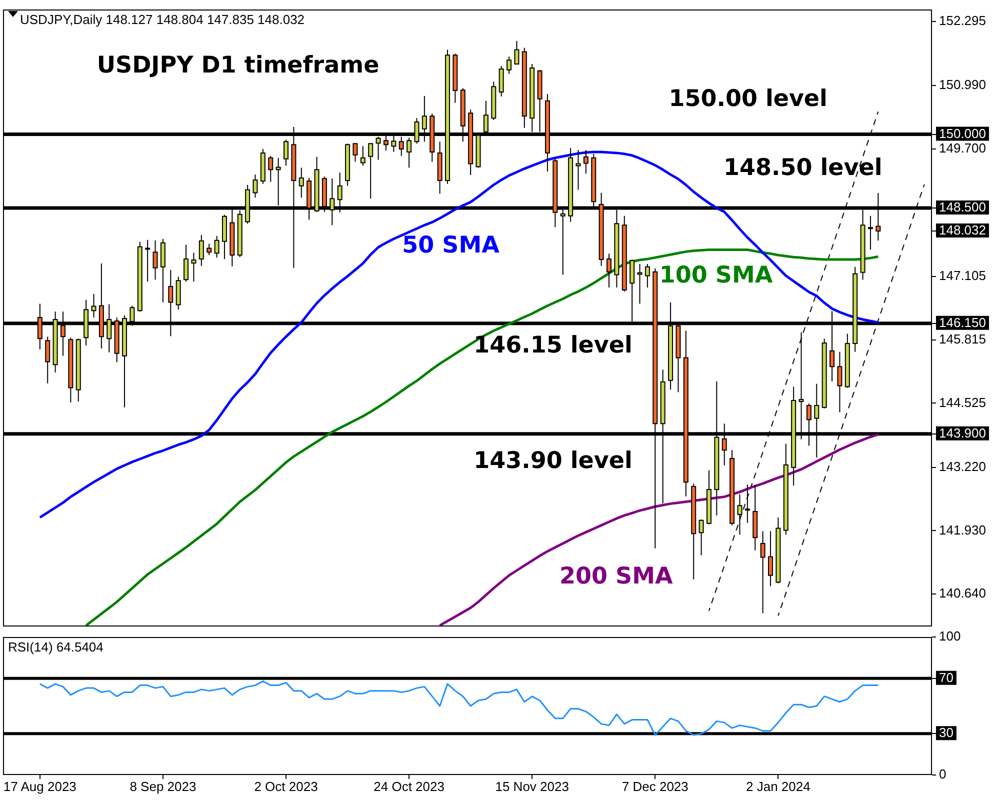  I want to click on ref-line-label: 150.00 level, so click(748, 99).